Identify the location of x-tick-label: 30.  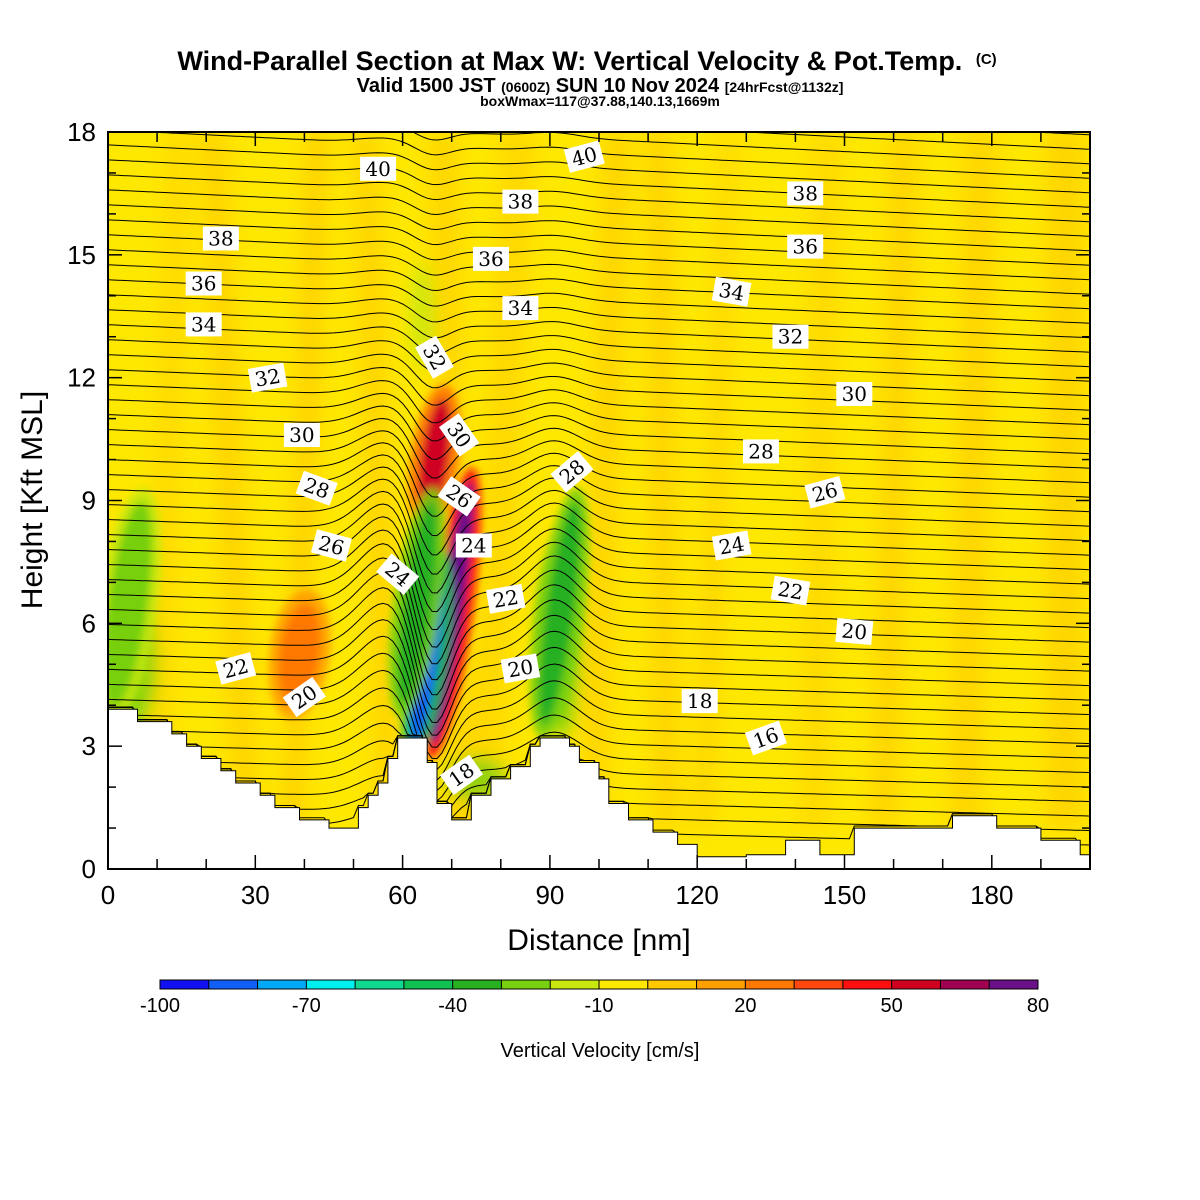
(255, 895).